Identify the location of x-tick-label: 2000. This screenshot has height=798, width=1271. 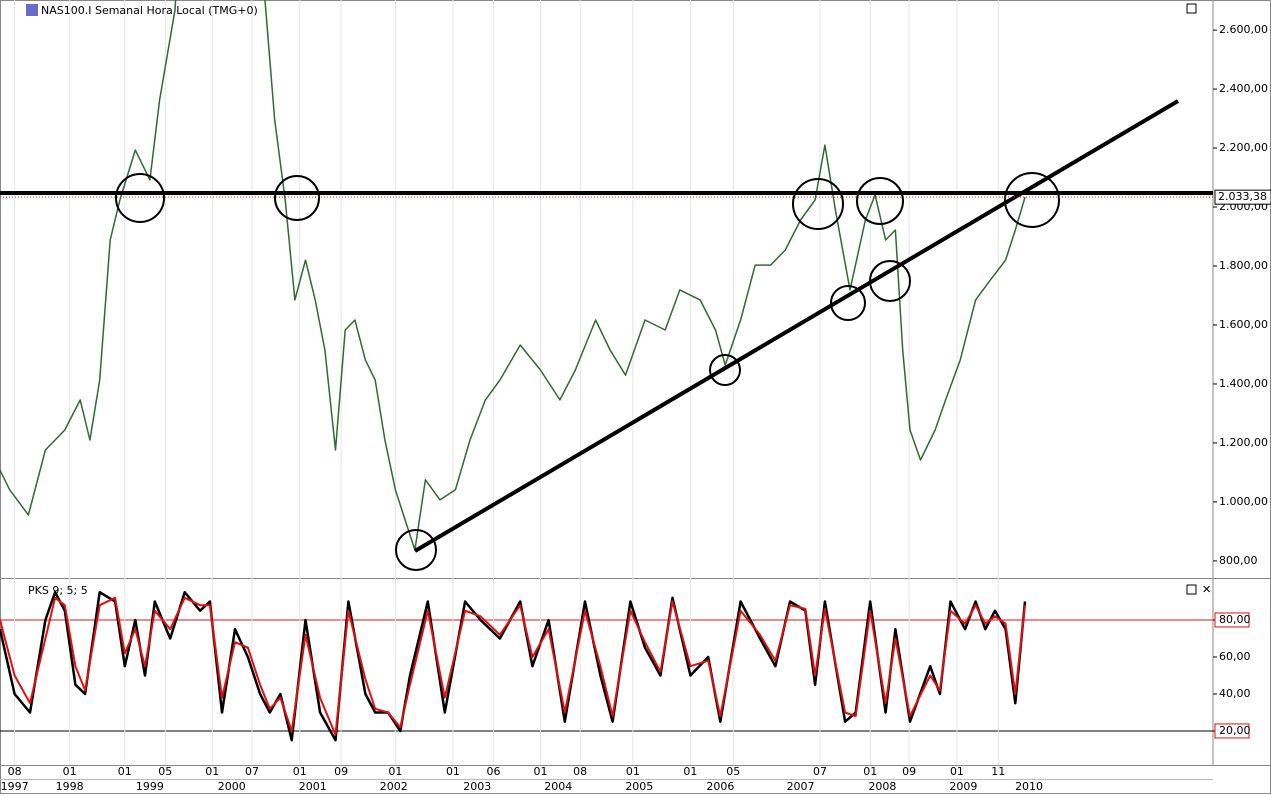
(232, 786).